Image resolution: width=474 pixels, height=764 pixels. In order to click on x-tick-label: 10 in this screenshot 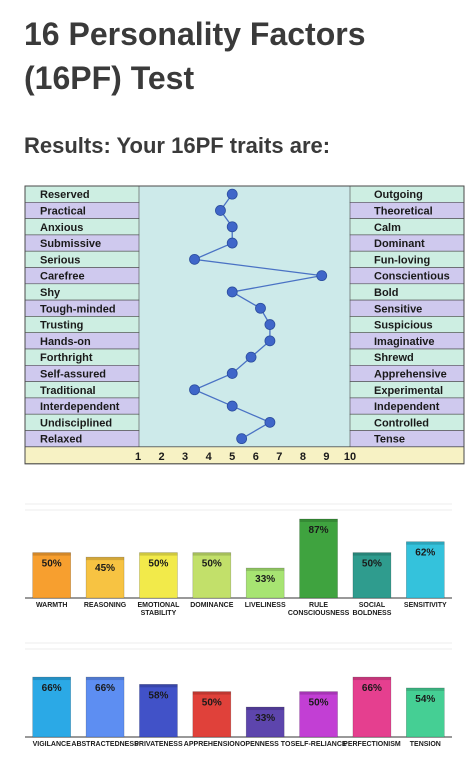, I will do `click(350, 457)`.